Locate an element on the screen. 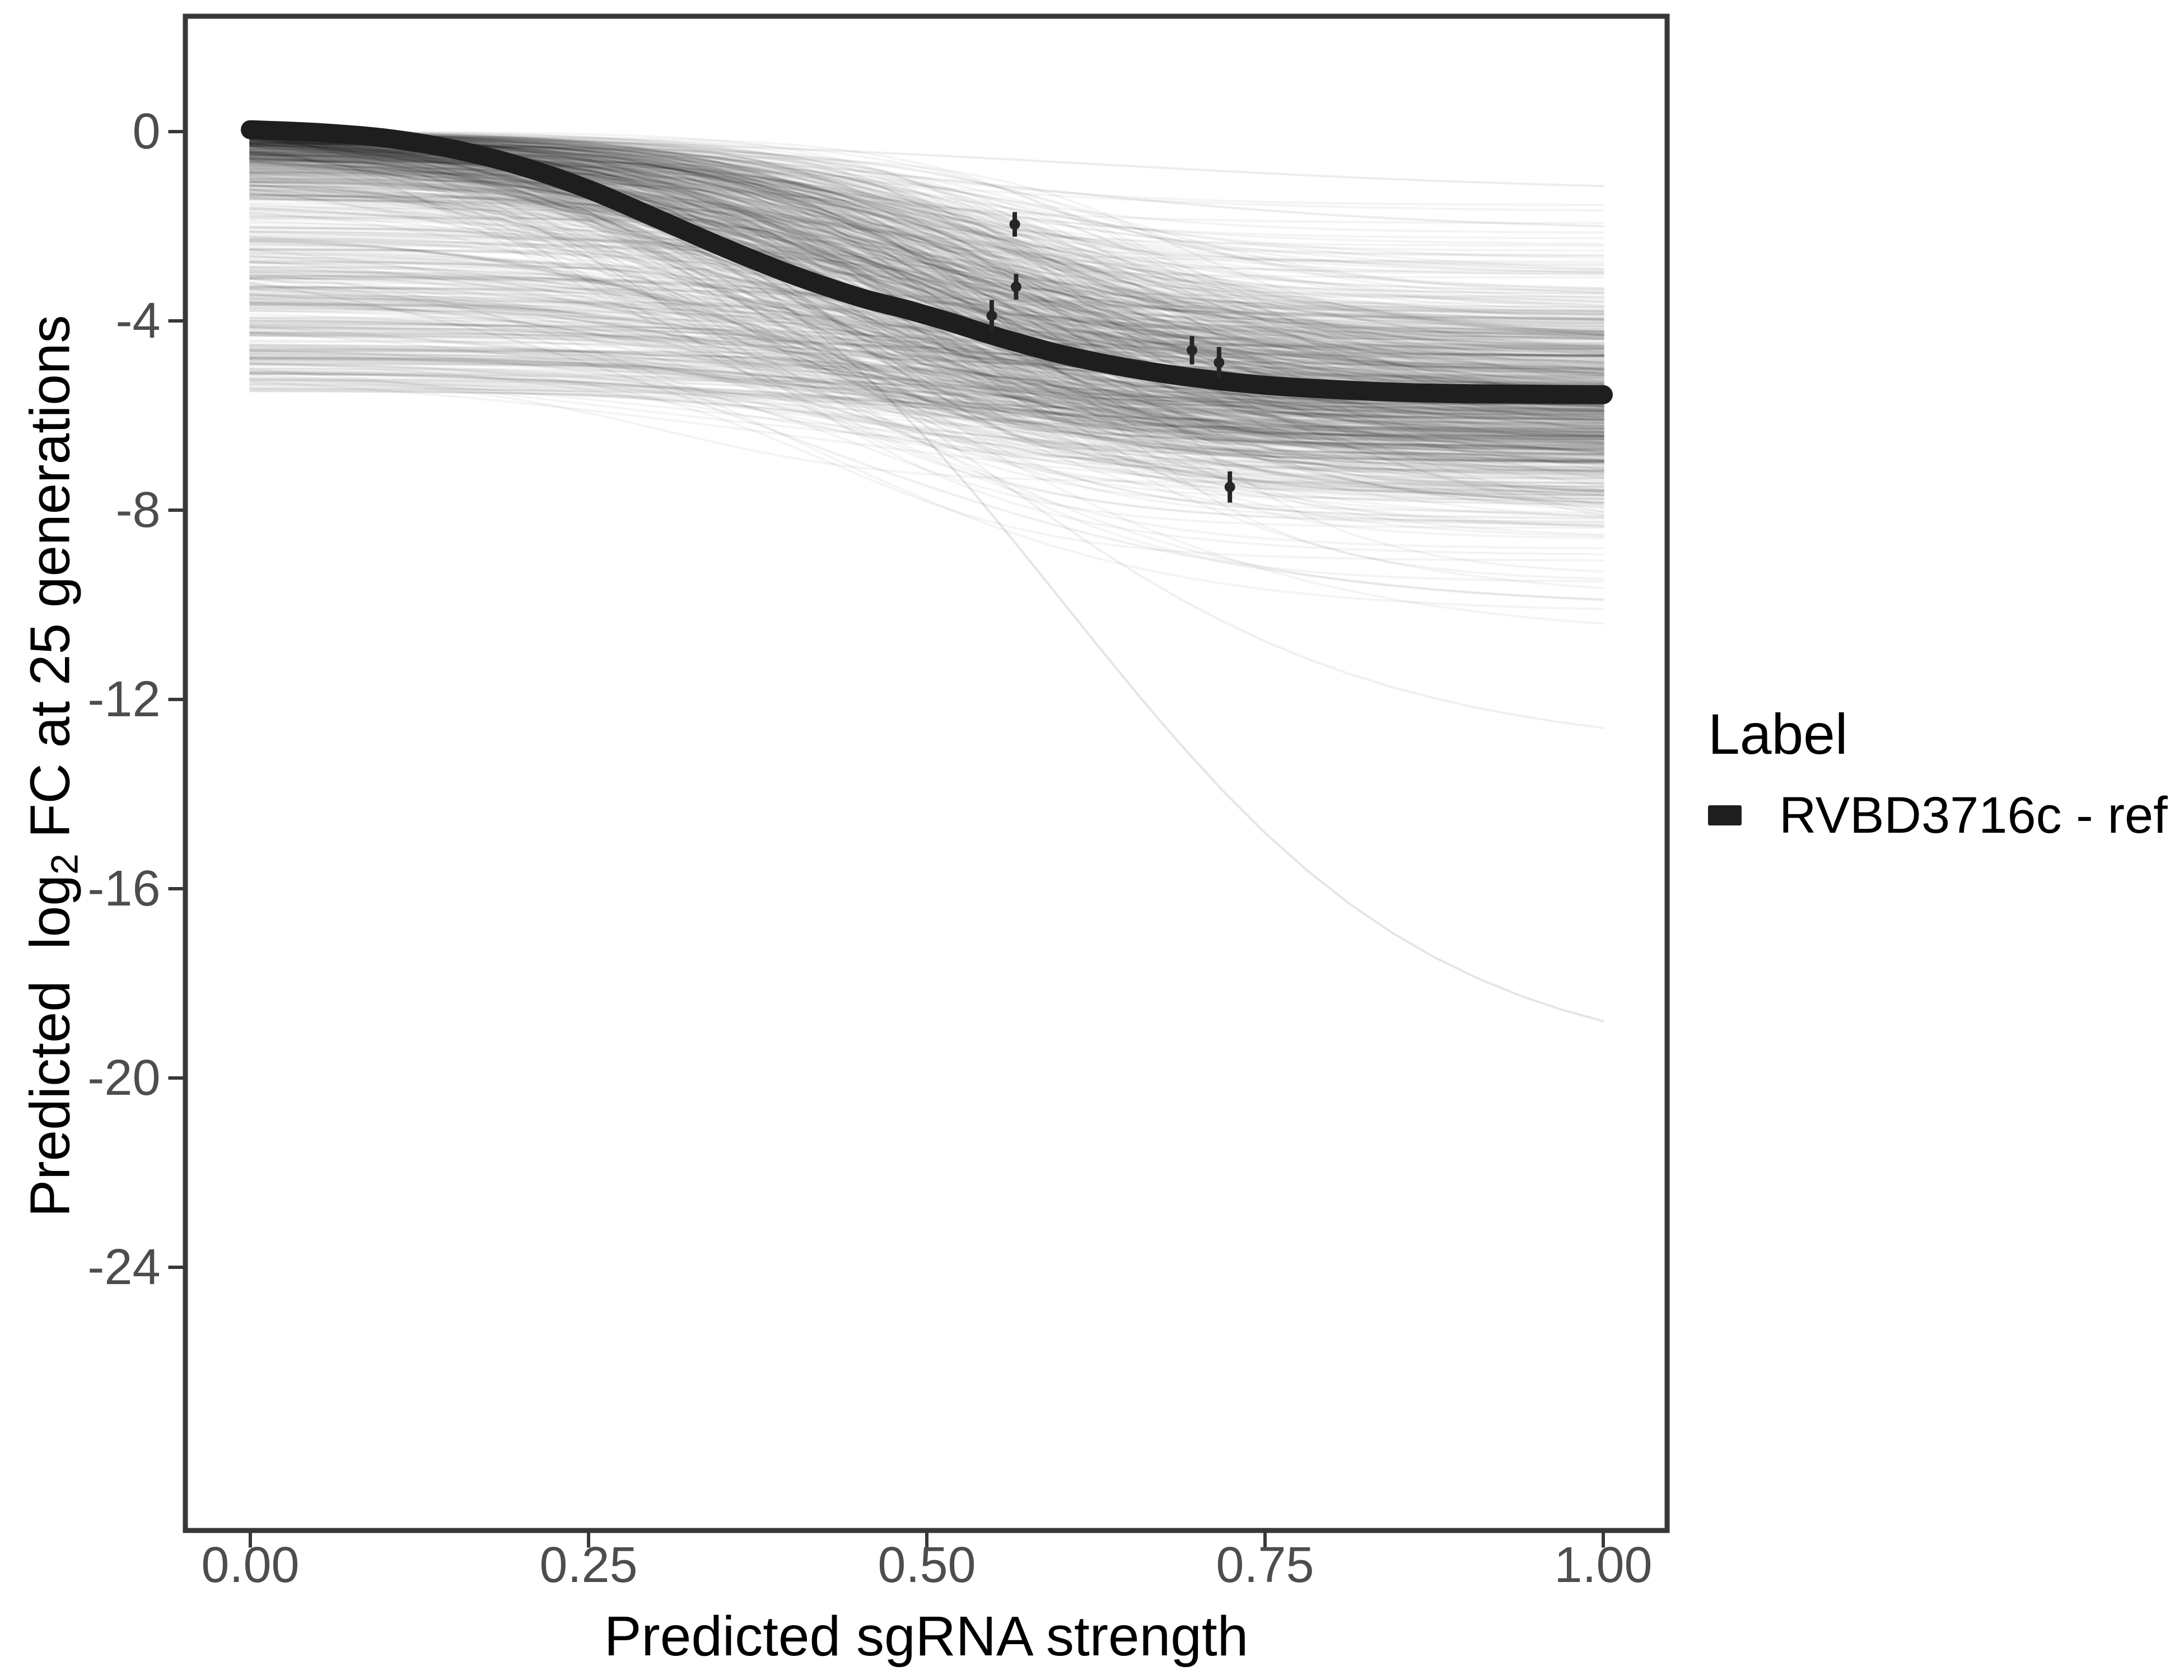 The height and width of the screenshot is (1680, 2184). legend-entry-label: RVBD3716c - ref is located at coordinates (1974, 816).